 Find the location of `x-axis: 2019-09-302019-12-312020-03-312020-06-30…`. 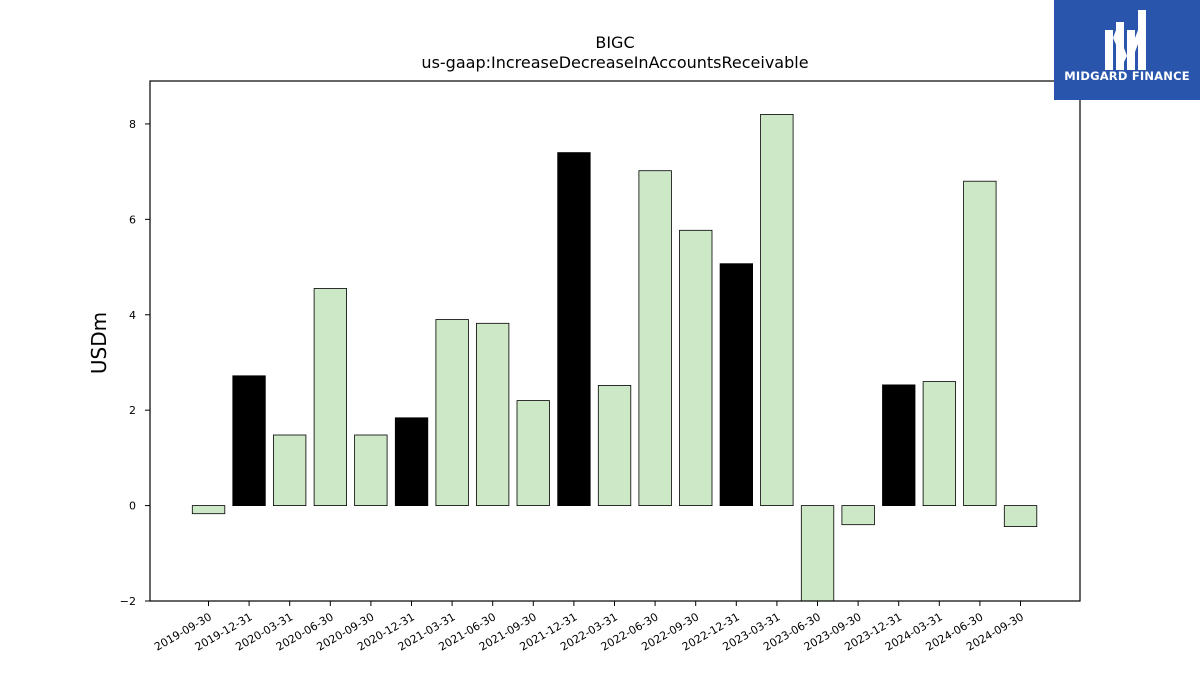

x-axis: 2019-09-302019-12-312020-03-312020-06-30… is located at coordinates (589, 627).